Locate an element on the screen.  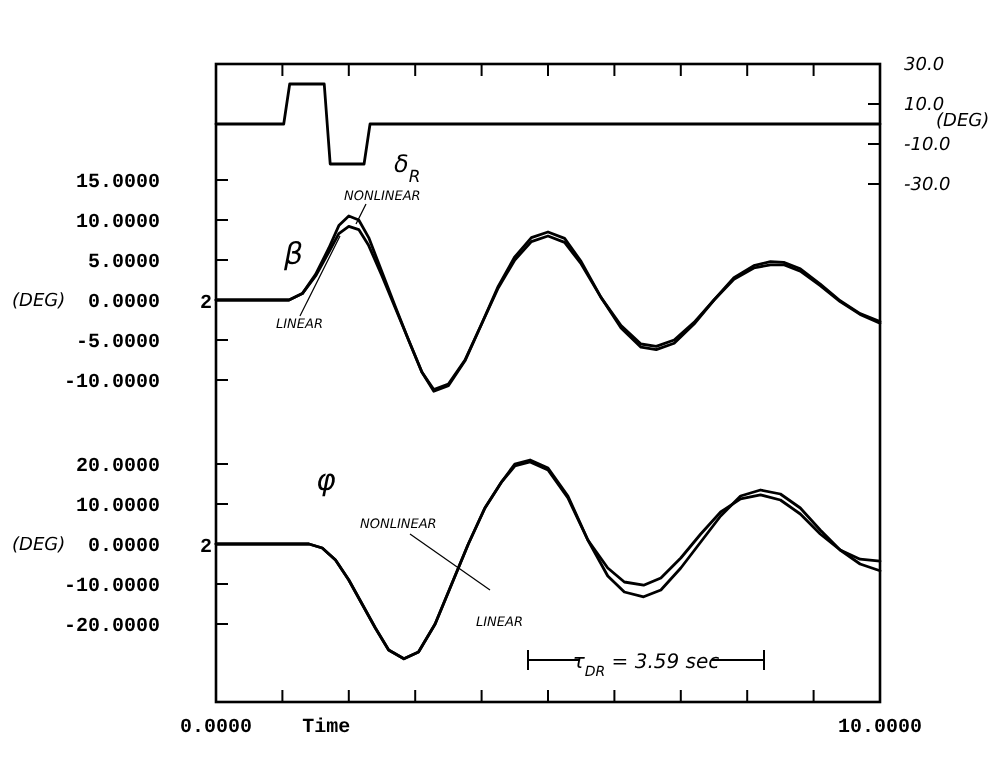
y-tick-label: 5.0000 is located at coordinates (123, 264).